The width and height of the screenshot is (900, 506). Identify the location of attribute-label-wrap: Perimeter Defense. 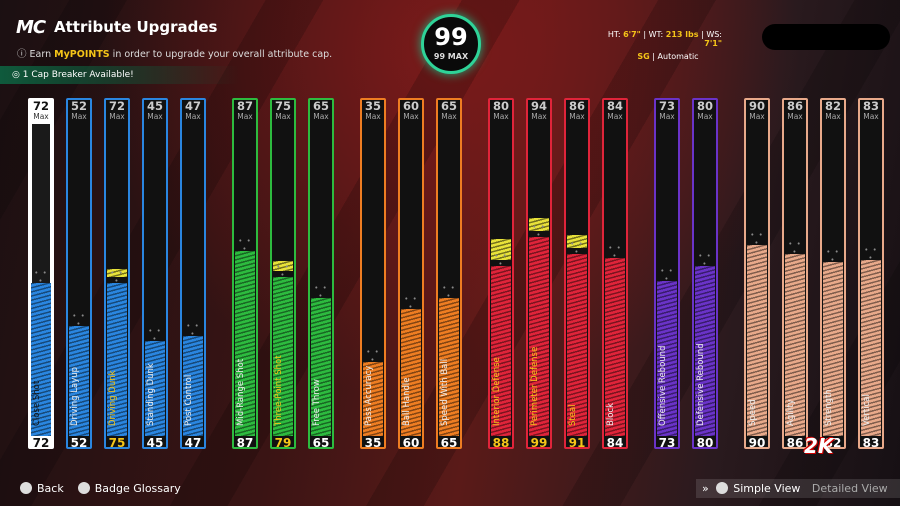
(539, 336).